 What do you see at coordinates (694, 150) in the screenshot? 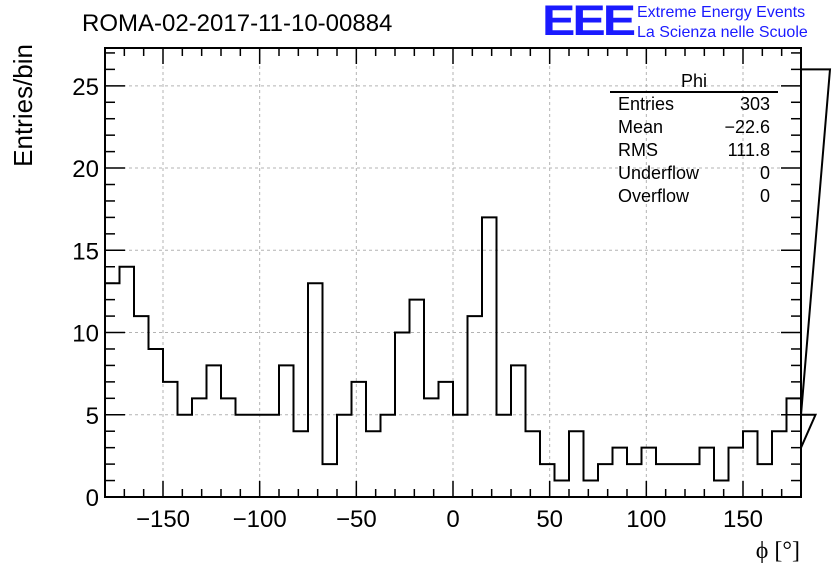
I see `stats-row-rms: RMS 111.8` at bounding box center [694, 150].